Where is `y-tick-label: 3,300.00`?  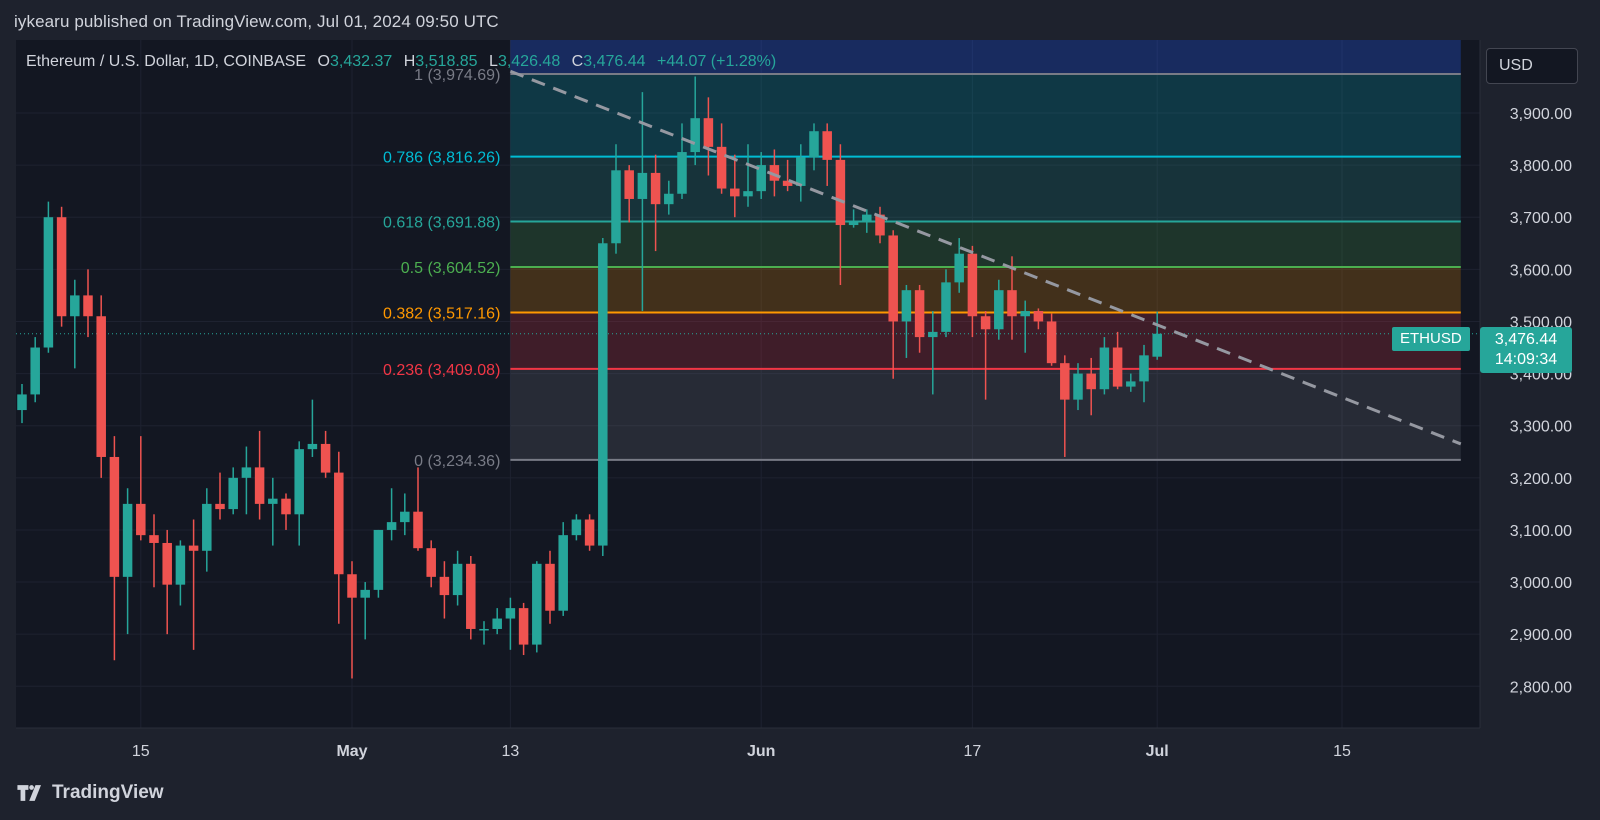
y-tick-label: 3,300.00 is located at coordinates (1541, 427).